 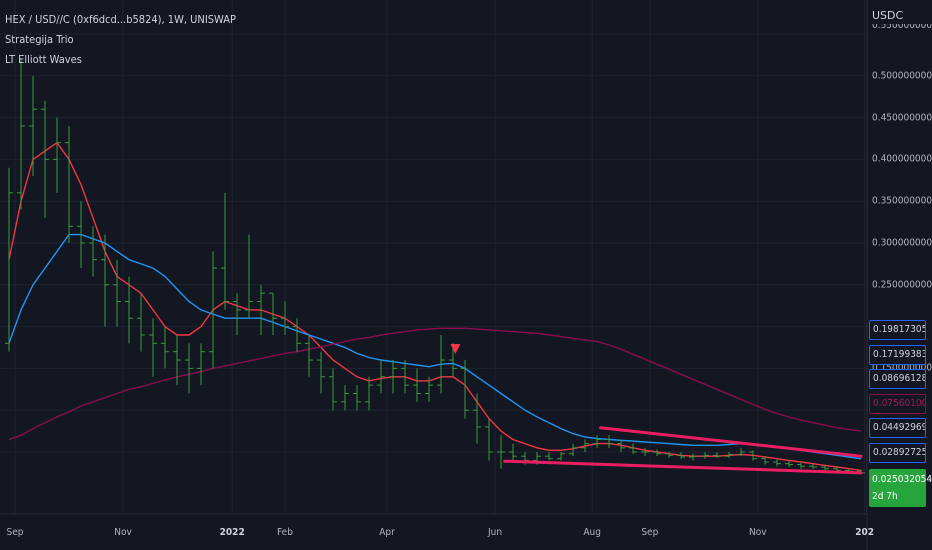 I want to click on price-tag: 0.1981730578, so click(x=897, y=330).